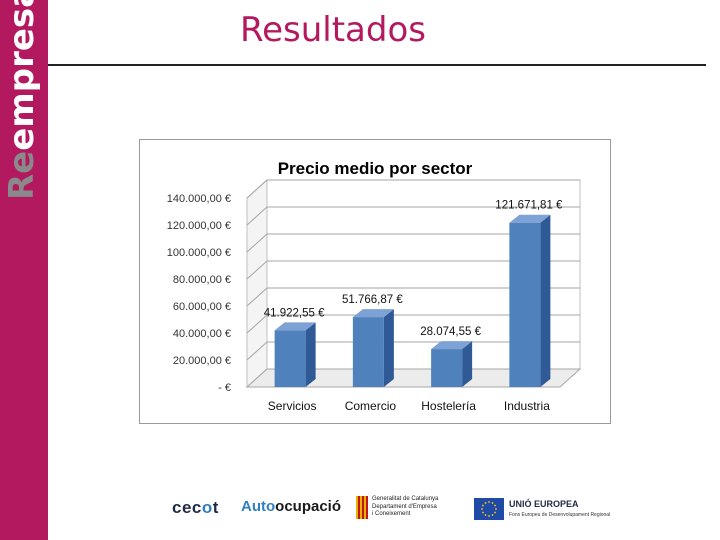  Describe the element at coordinates (202, 307) in the screenshot. I see `y-tick-label: 60.000,00 €` at that location.